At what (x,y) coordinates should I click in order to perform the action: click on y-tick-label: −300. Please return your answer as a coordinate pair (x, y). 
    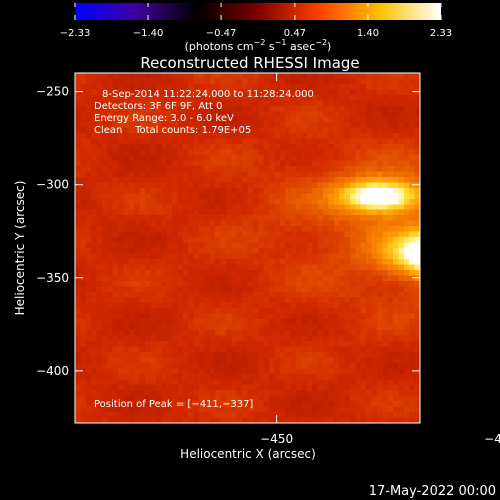
    Looking at the image, I should click on (52, 185).